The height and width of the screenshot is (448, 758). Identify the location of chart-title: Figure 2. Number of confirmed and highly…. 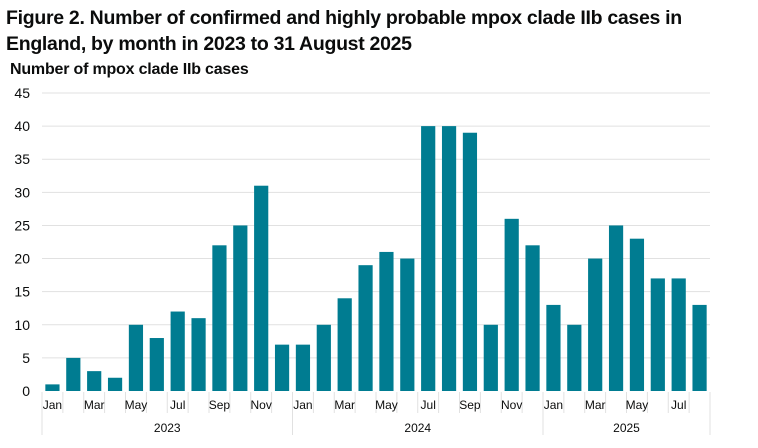
(344, 31).